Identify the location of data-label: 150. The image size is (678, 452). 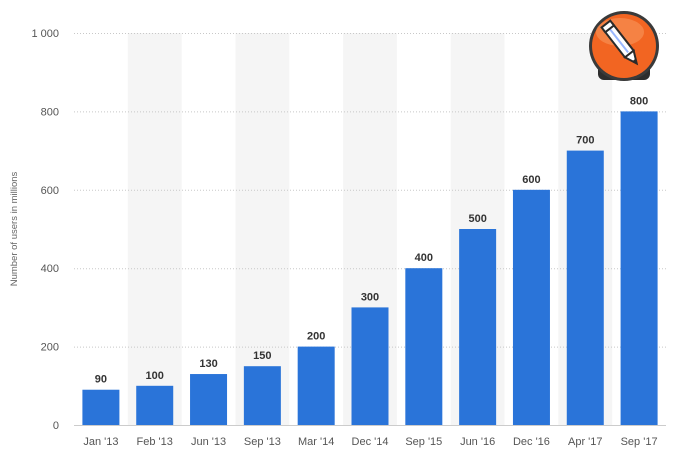
(262, 356).